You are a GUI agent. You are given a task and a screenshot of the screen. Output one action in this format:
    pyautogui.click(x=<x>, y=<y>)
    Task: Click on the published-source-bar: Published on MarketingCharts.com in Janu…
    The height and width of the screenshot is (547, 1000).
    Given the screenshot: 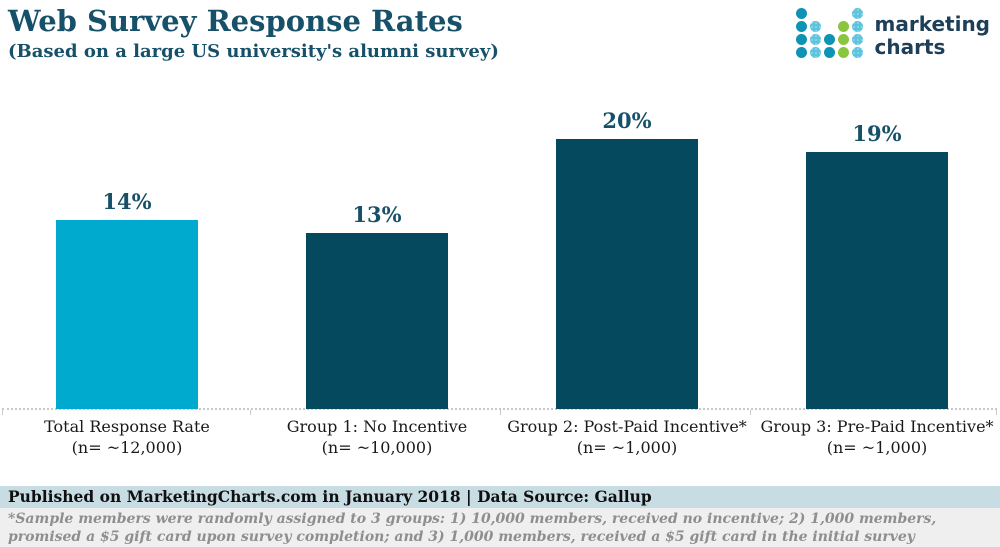 What is the action you would take?
    pyautogui.click(x=500, y=497)
    